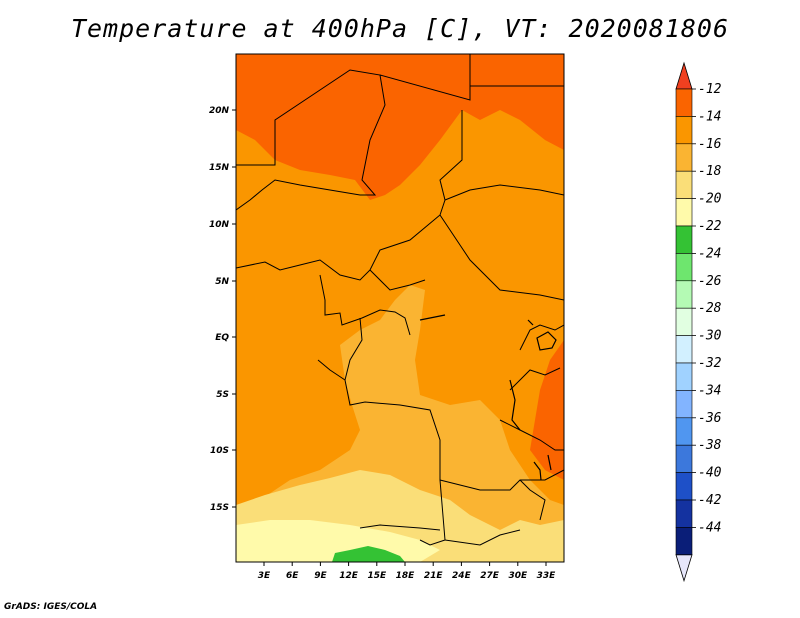 This screenshot has width=800, height=618. I want to click on lon-tick-label: 6E, so click(292, 576).